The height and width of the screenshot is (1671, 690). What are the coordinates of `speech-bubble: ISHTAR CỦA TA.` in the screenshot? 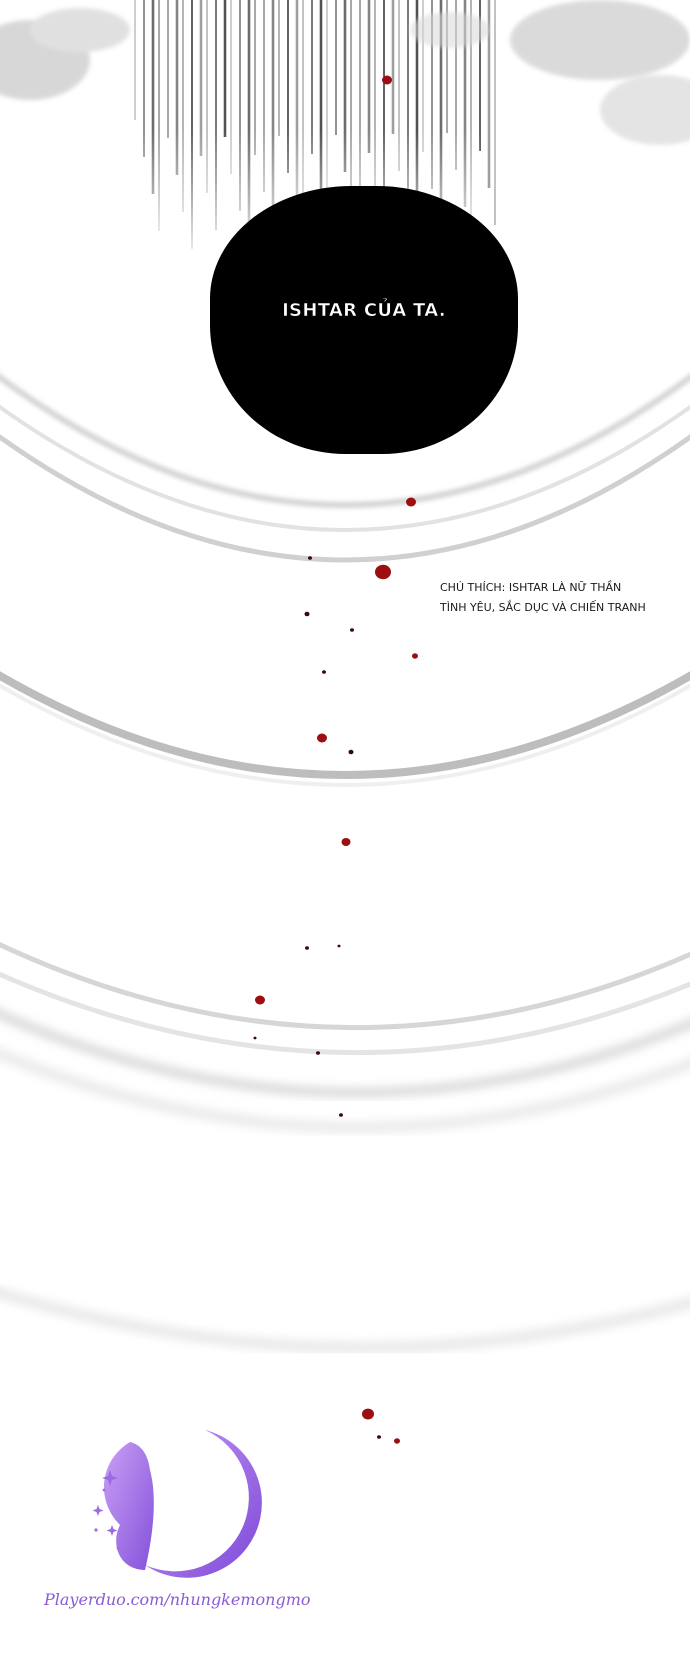 It's located at (364, 320).